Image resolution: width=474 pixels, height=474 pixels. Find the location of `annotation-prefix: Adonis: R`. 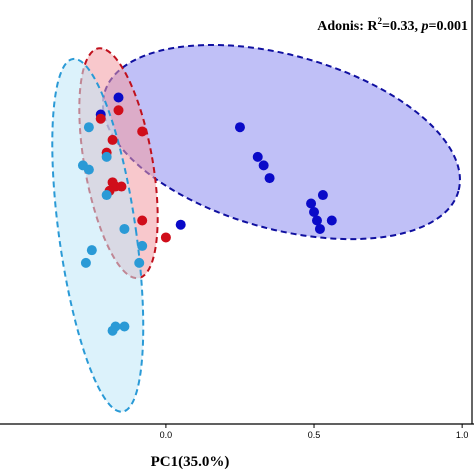

annotation-prefix: Adonis: R is located at coordinates (347, 26).